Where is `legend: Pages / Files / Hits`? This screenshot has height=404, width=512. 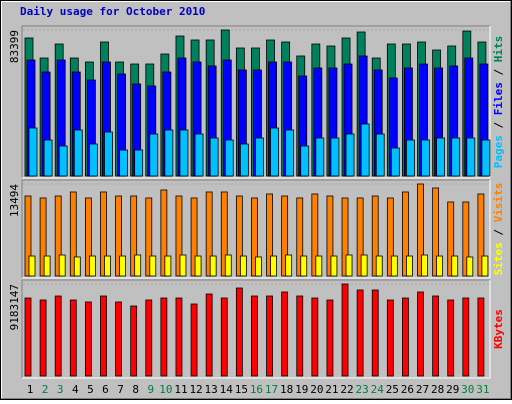
legend: Pages / Files / Hits is located at coordinates (498, 102).